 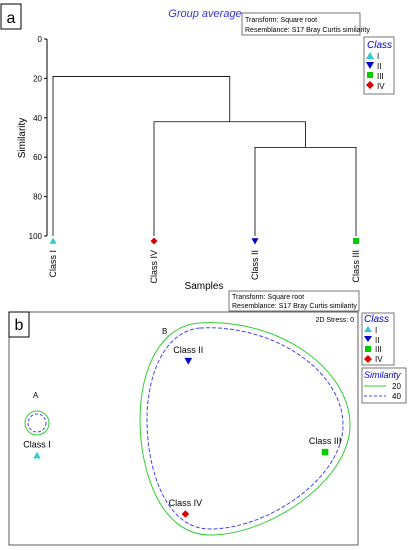 What do you see at coordinates (37, 78) in the screenshot?
I see `y-tick-label: 20` at bounding box center [37, 78].